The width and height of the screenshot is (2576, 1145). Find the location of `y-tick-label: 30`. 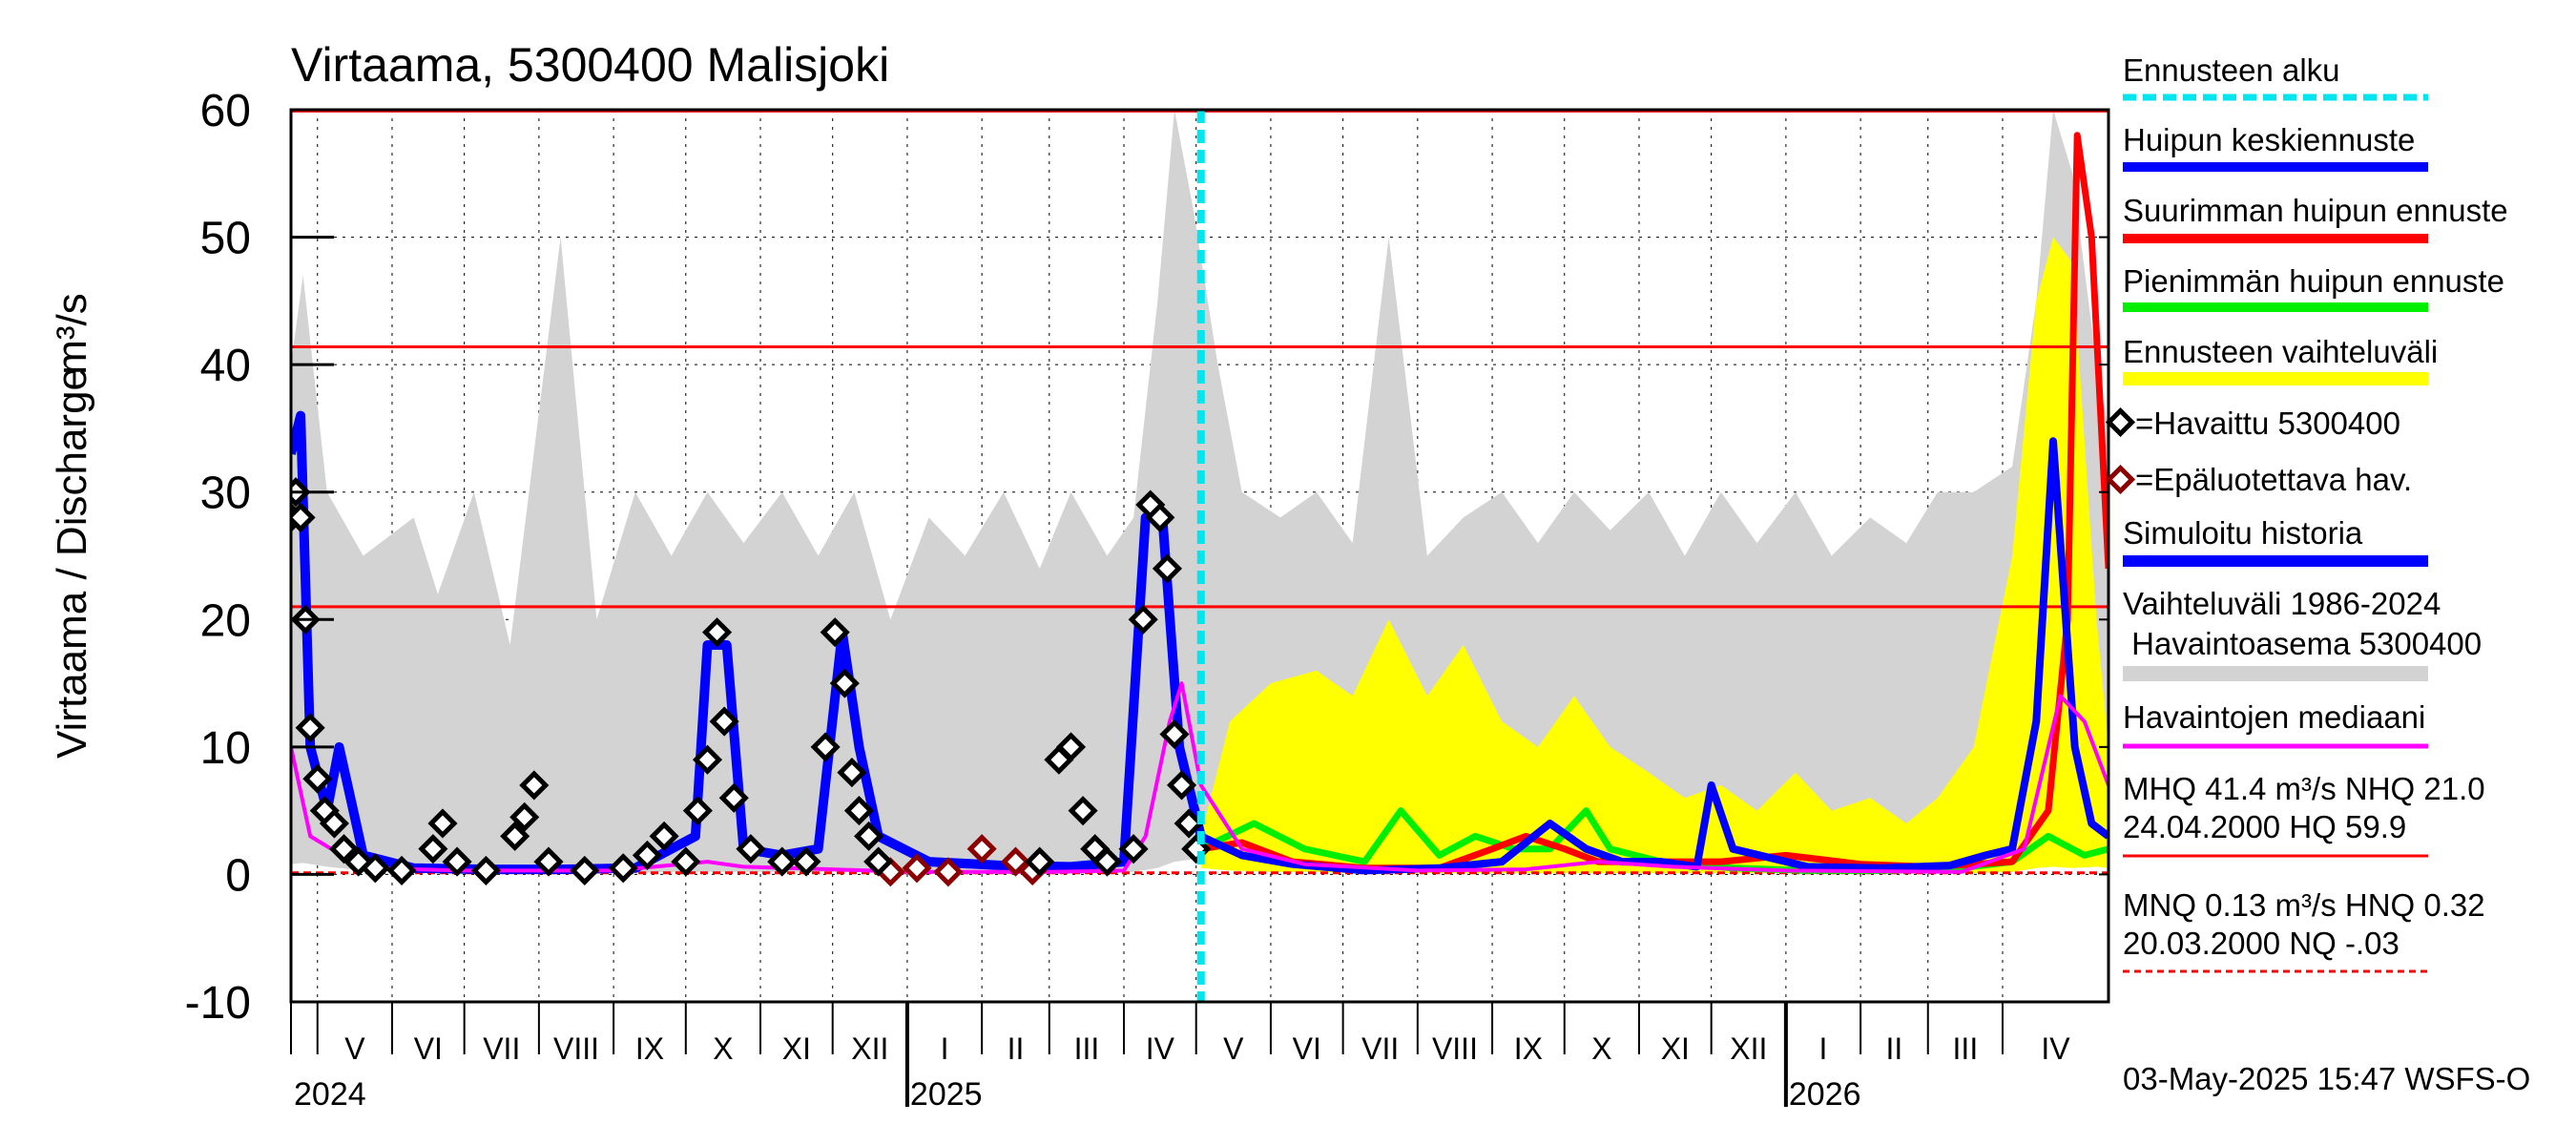

y-tick-label: 30 is located at coordinates (225, 493).